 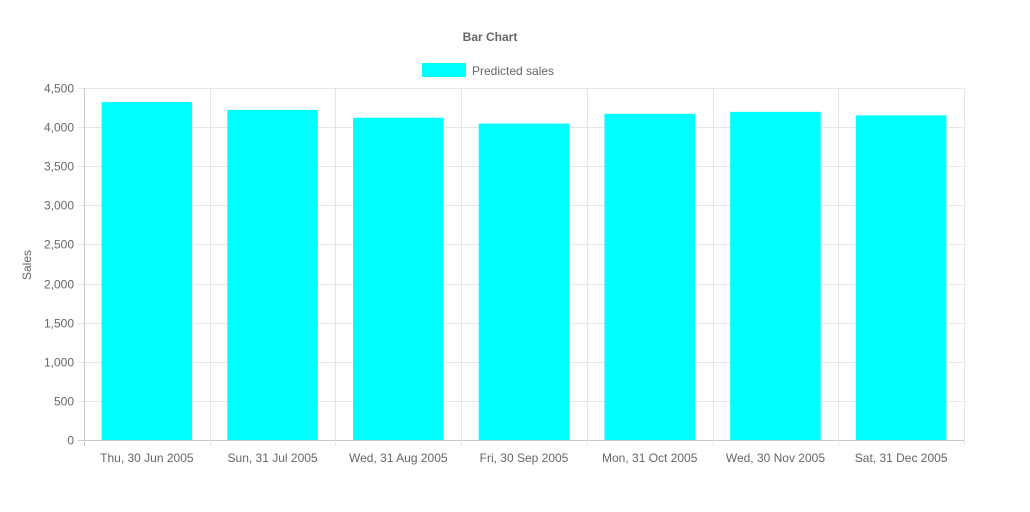 I want to click on y-tick-label: 2,000, so click(x=59, y=285).